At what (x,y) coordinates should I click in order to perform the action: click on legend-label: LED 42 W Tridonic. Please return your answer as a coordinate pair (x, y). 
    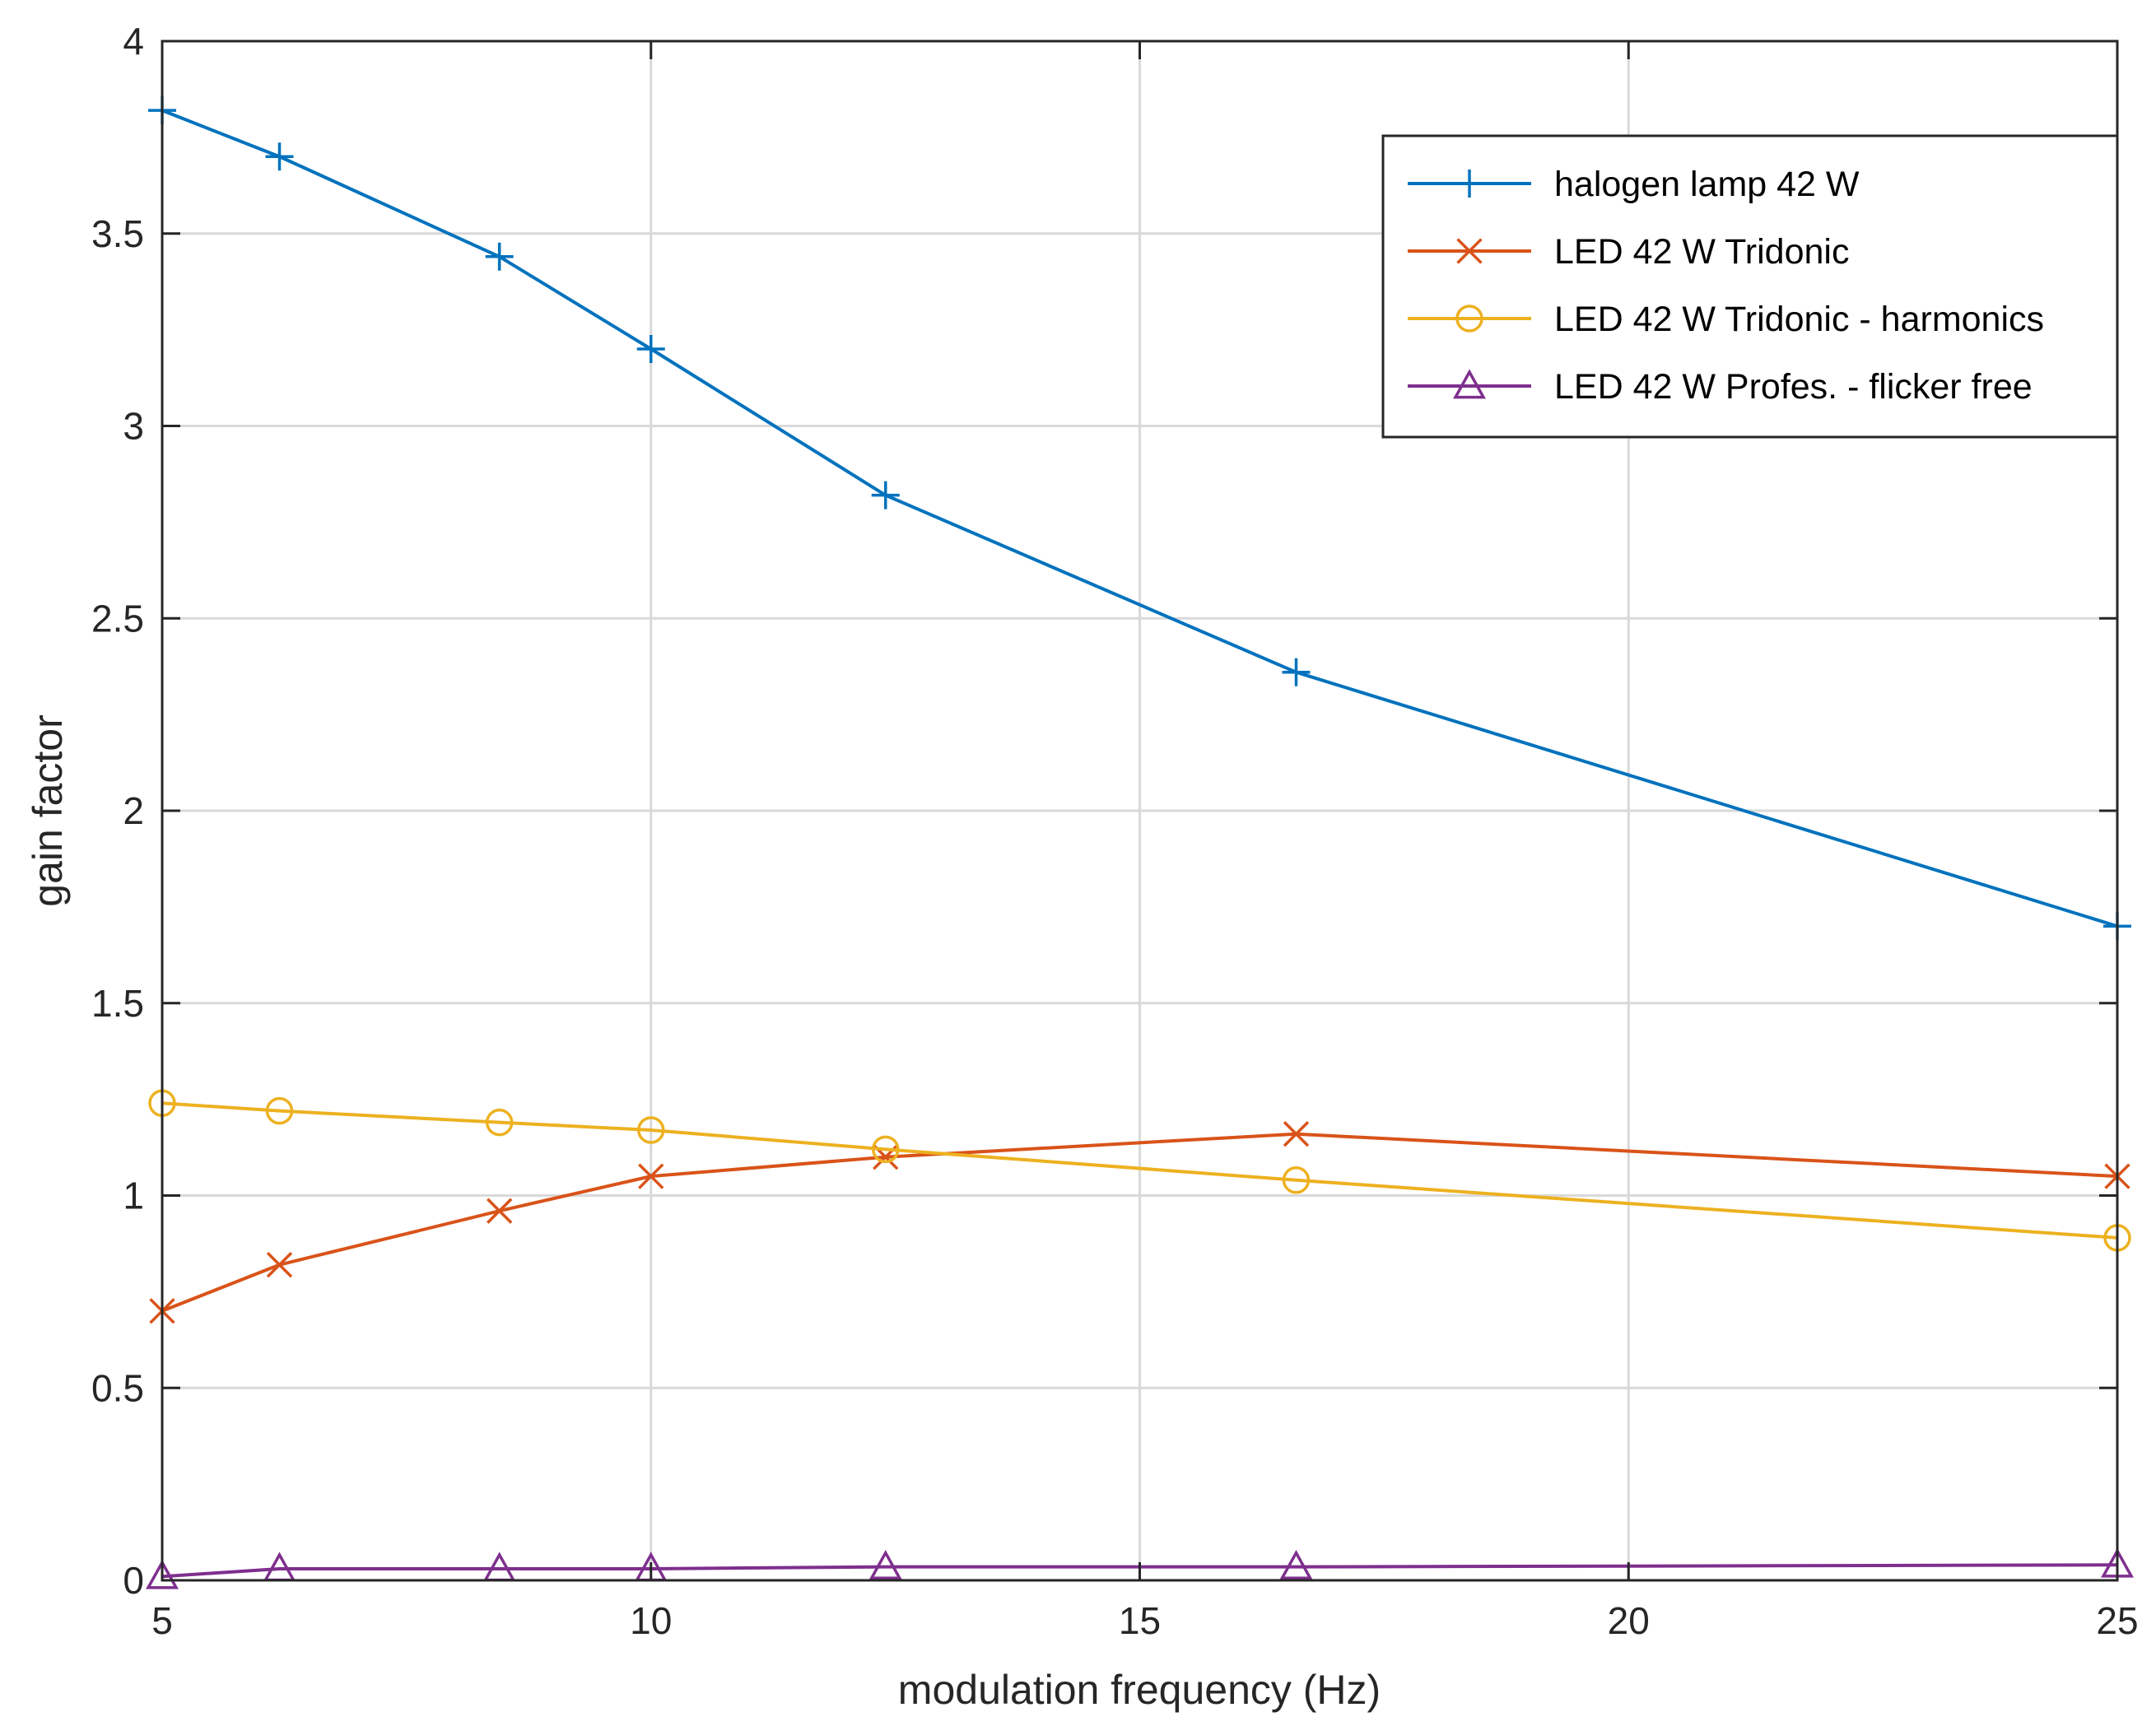
    Looking at the image, I should click on (1701, 252).